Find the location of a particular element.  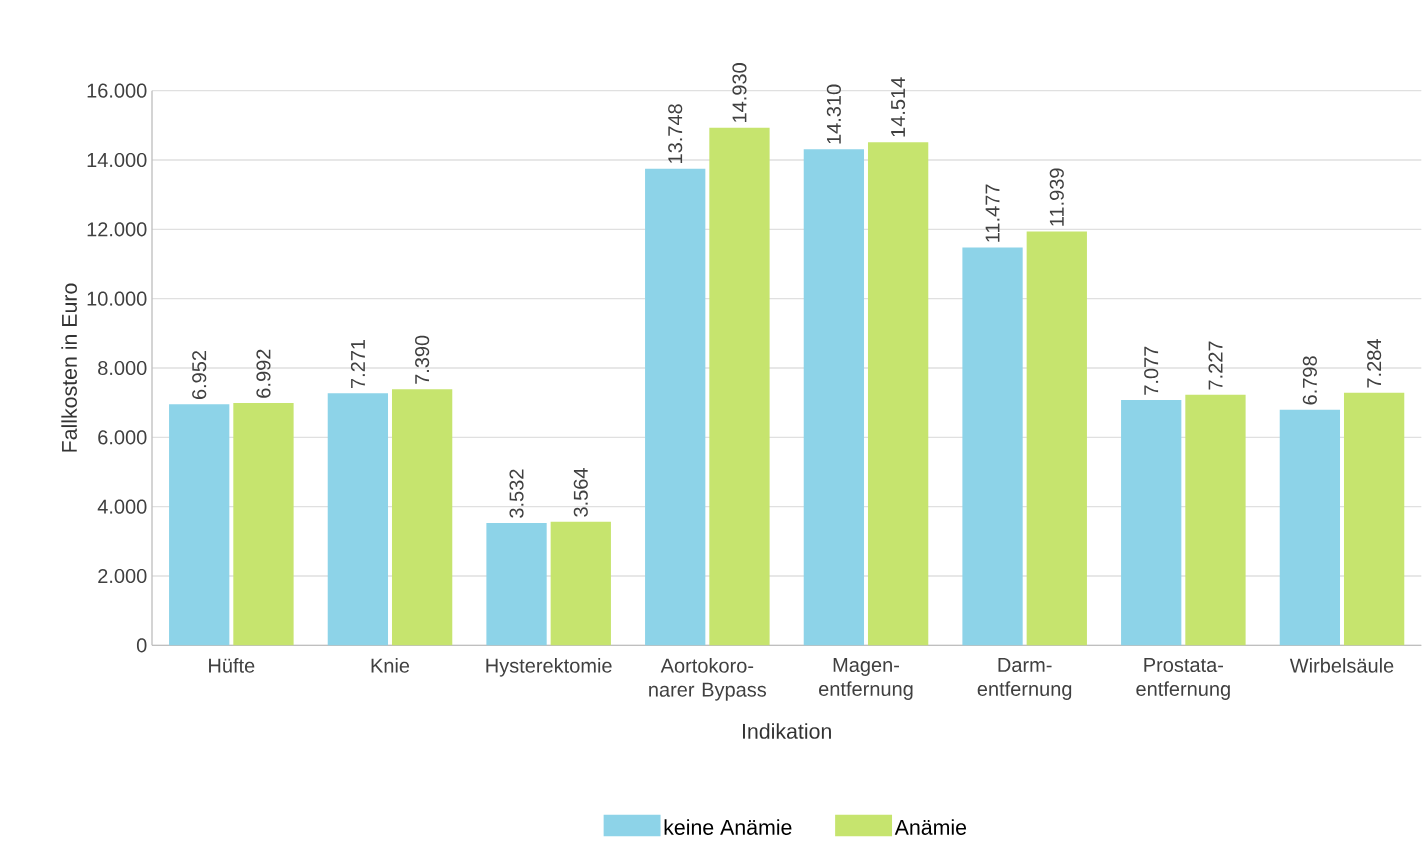

x-tick-label: Wirbelsäule is located at coordinates (1341, 665).